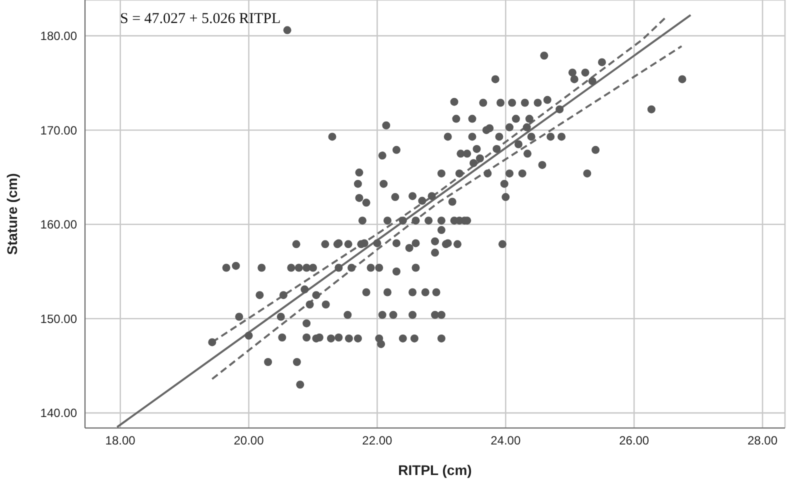 This screenshot has height=479, width=802. Describe the element at coordinates (59, 36) in the screenshot. I see `y-tick-label: 180.00` at that location.